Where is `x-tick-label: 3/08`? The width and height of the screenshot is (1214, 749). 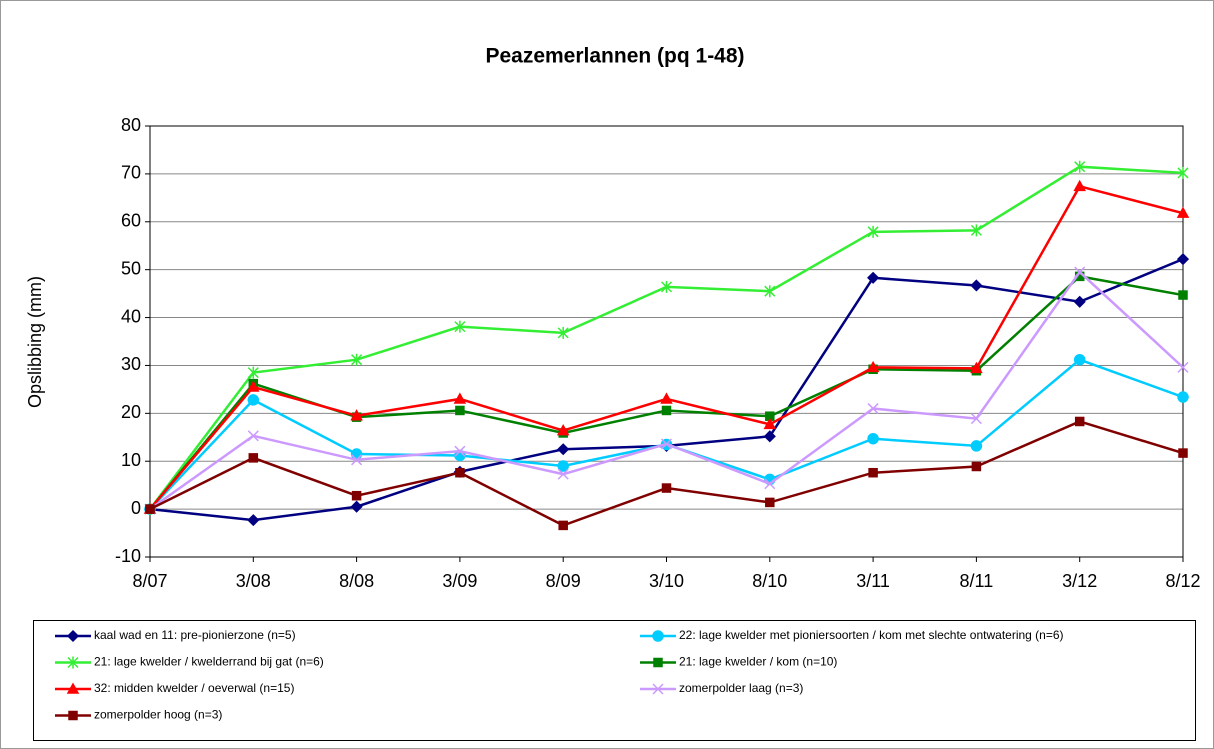 x-tick-label: 3/08 is located at coordinates (253, 581).